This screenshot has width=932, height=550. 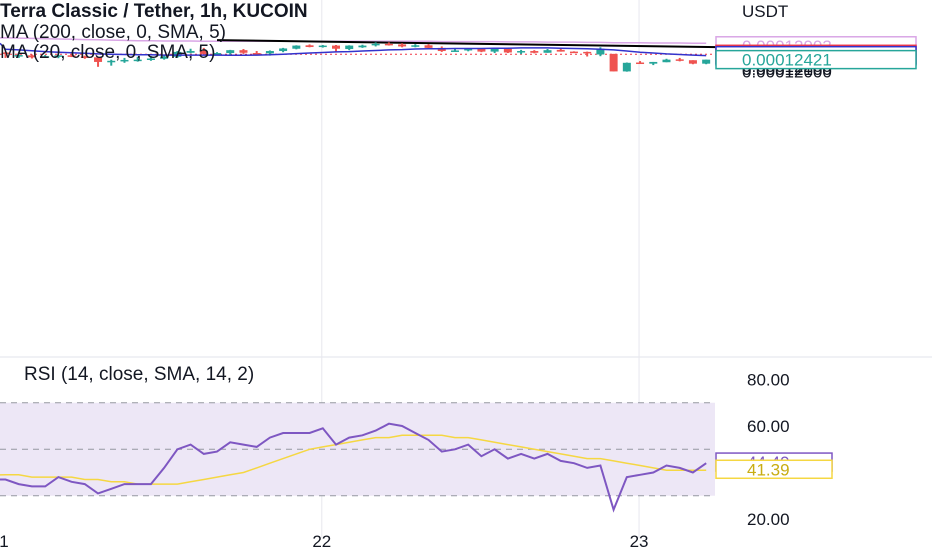 What do you see at coordinates (787, 60) in the screenshot?
I see `last-close-label: 0.00012421` at bounding box center [787, 60].